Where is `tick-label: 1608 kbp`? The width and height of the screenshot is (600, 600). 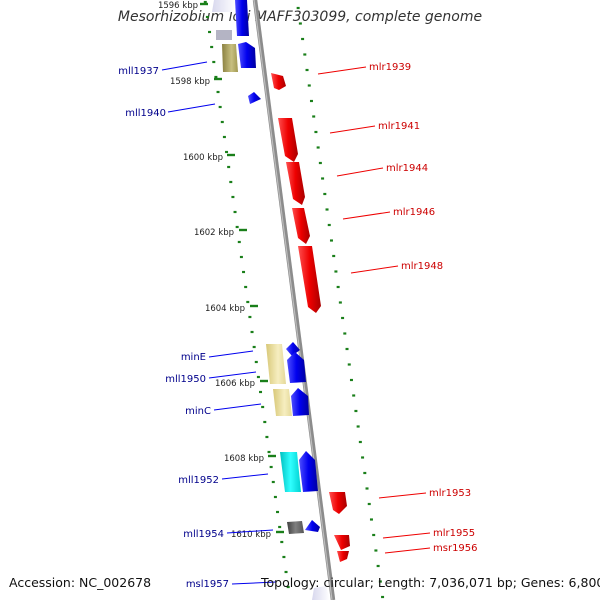
tick-label: 1608 kbp is located at coordinates (244, 459).